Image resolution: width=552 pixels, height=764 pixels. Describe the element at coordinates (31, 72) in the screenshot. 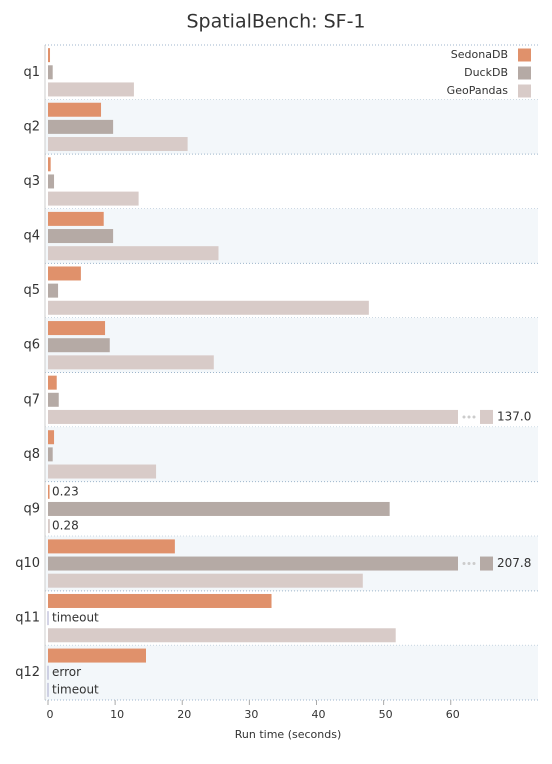

I see `category-label: q1` at that location.